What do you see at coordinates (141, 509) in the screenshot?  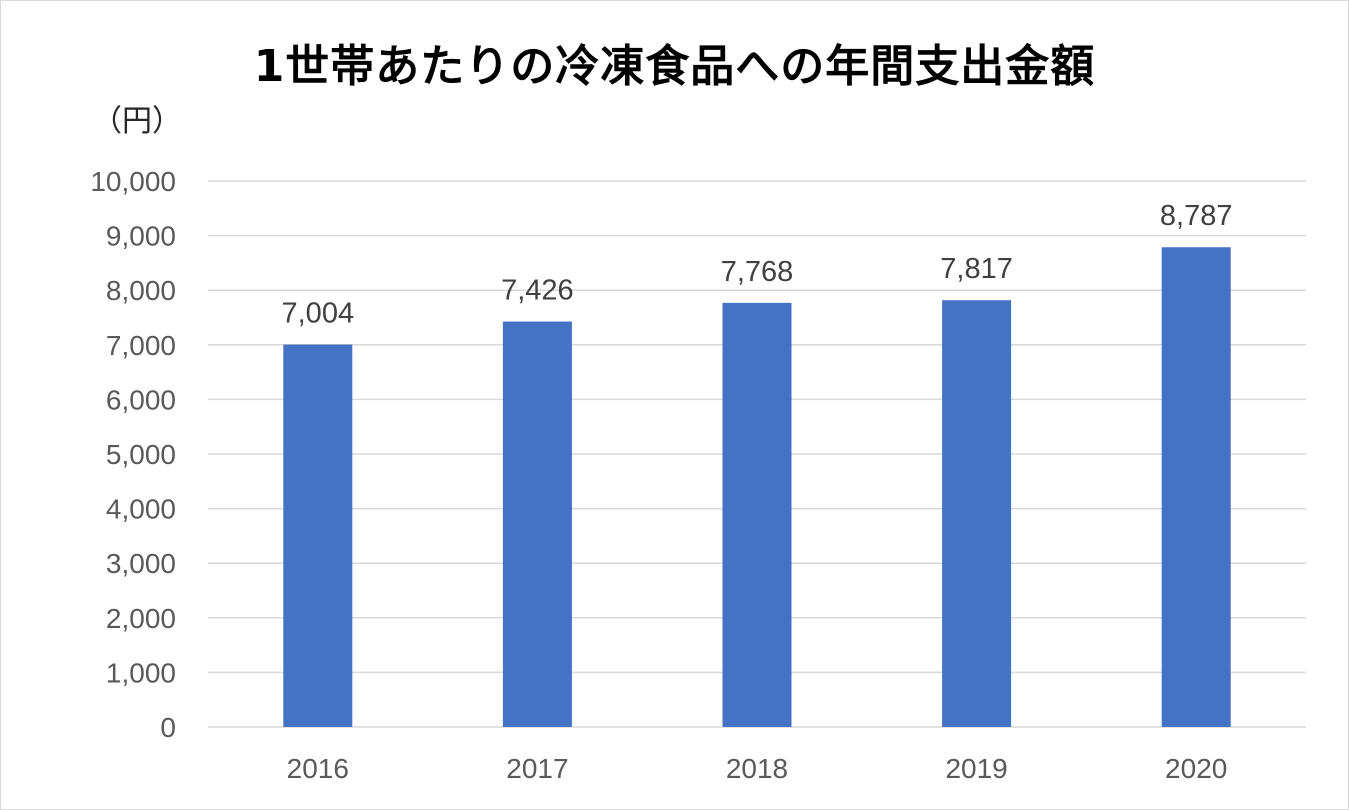 I see `y-tick-label: 4,000` at bounding box center [141, 509].